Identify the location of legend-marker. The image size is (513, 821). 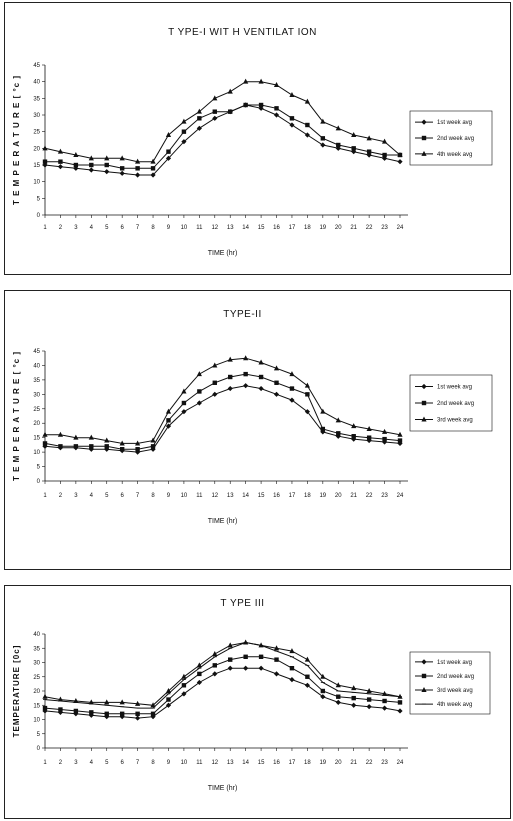
(424, 138).